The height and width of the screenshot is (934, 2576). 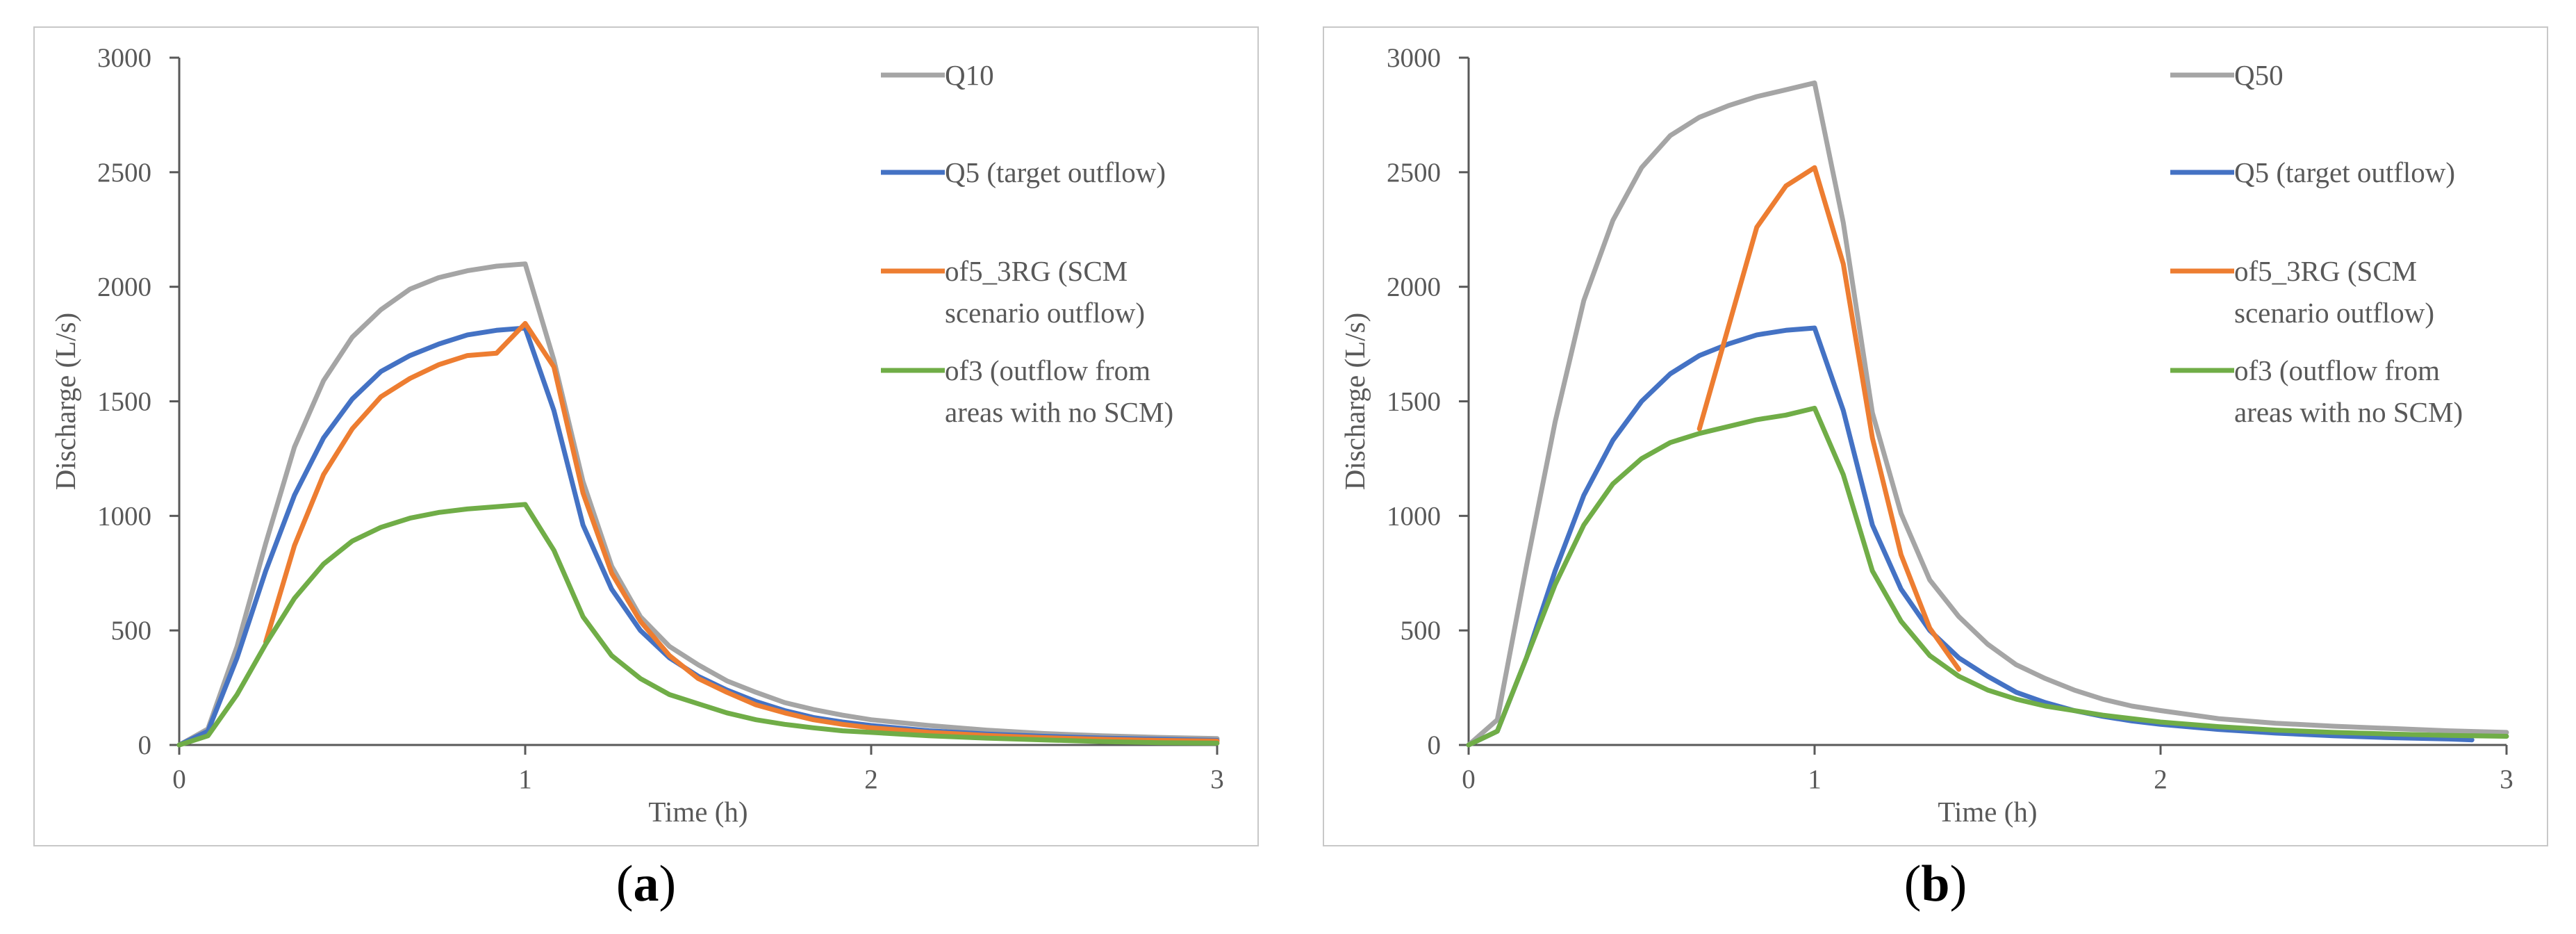 I want to click on legend-label-1: Q10, so click(x=970, y=75).